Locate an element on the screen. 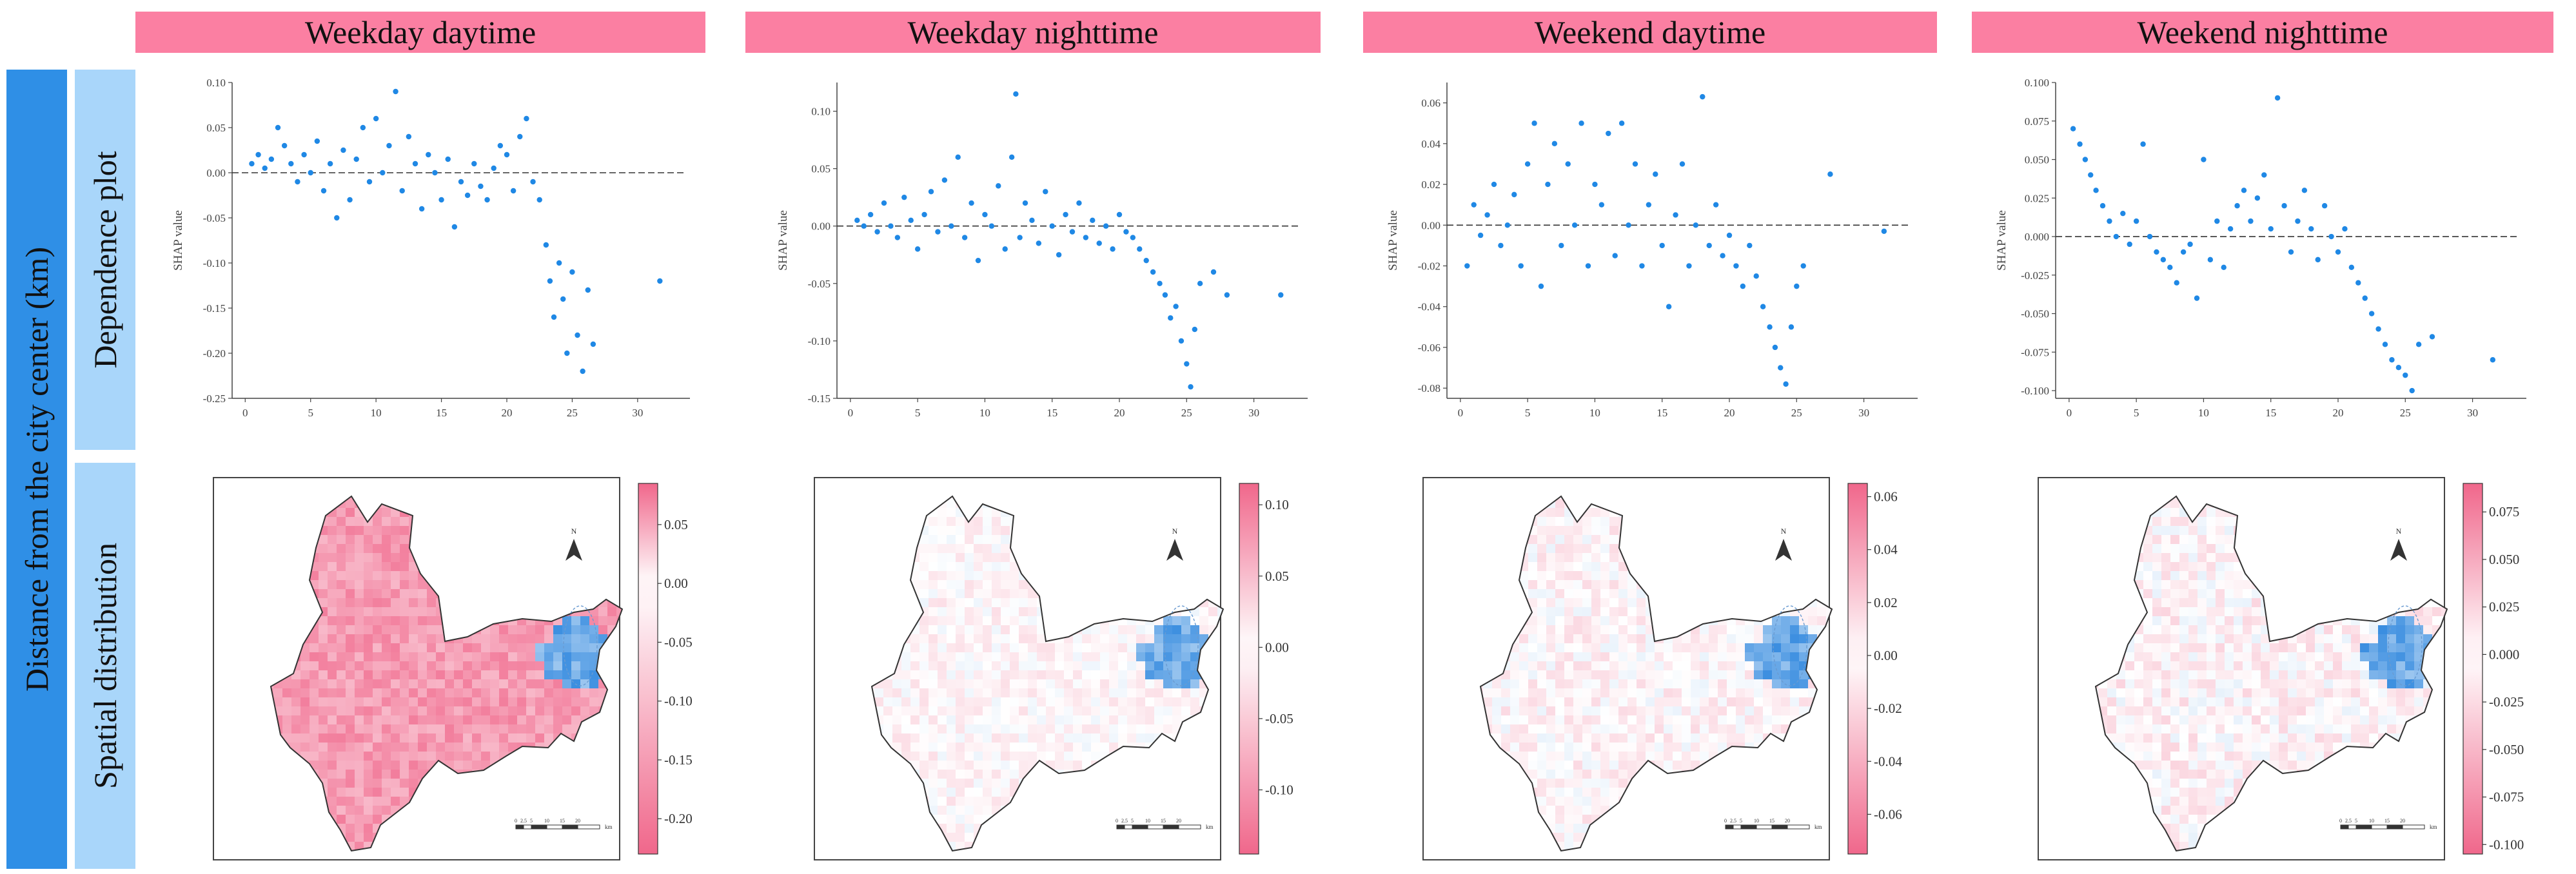 The image size is (2576, 874). x-tick-label: 25 is located at coordinates (2405, 413).